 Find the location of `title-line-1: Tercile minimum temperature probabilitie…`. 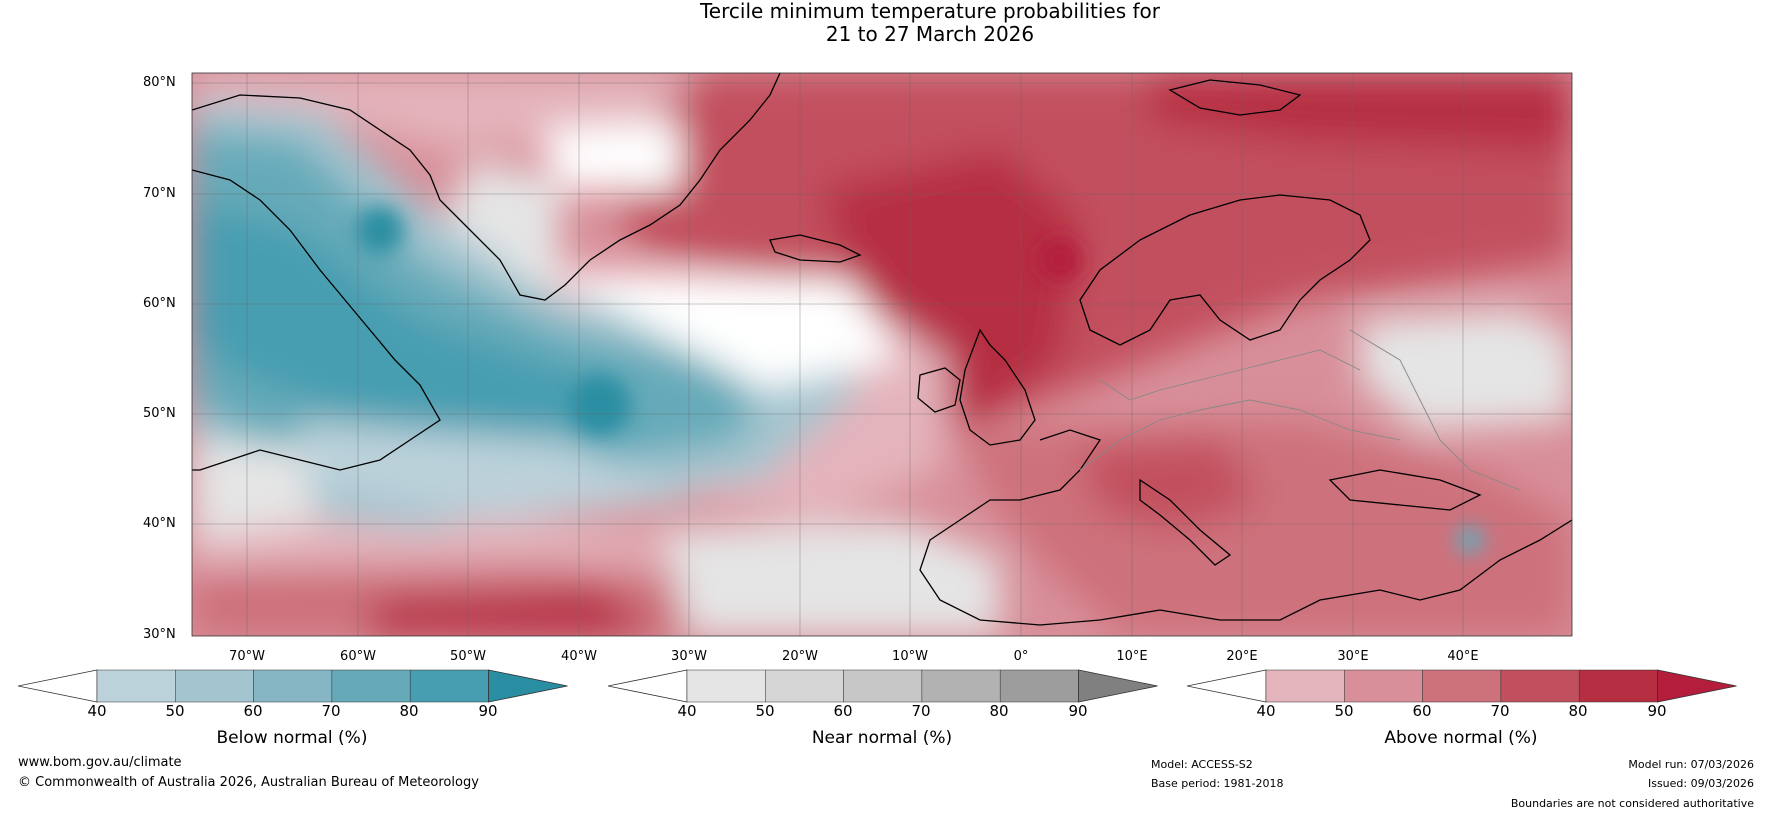

title-line-1: Tercile minimum temperature probabilitie… is located at coordinates (930, 11).